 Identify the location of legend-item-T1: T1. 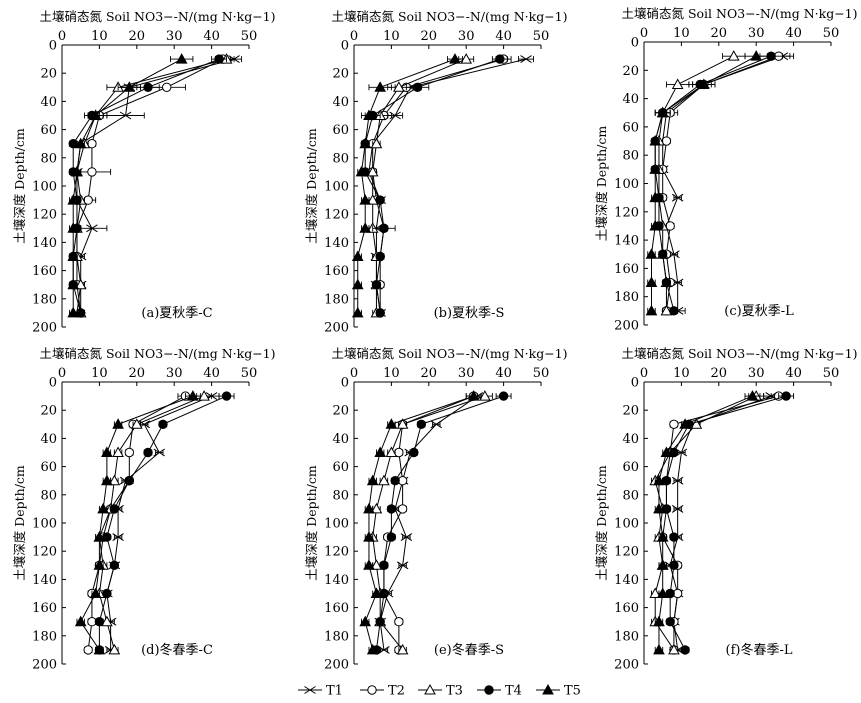
(320, 691).